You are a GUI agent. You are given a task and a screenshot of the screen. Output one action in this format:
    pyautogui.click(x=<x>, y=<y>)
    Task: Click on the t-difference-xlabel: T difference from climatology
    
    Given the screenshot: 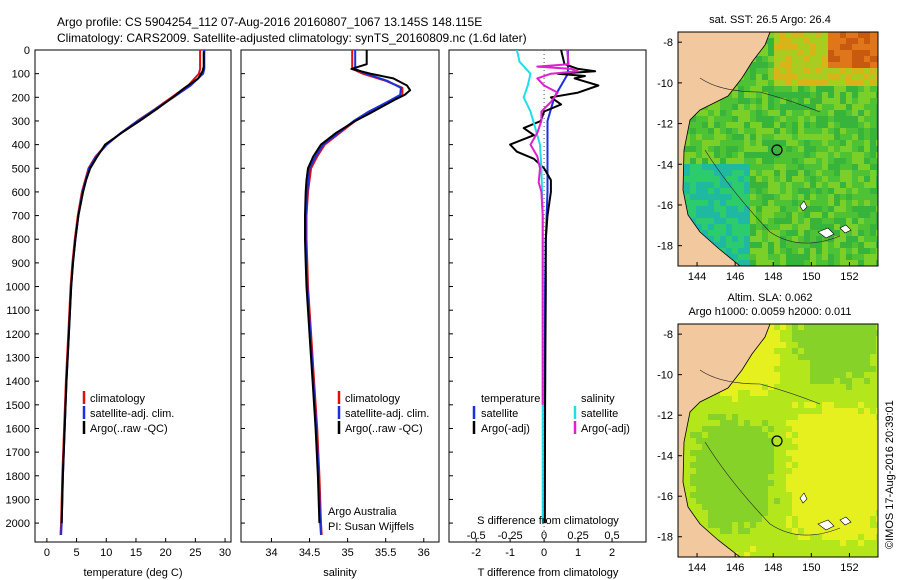 What is the action you would take?
    pyautogui.click(x=548, y=573)
    